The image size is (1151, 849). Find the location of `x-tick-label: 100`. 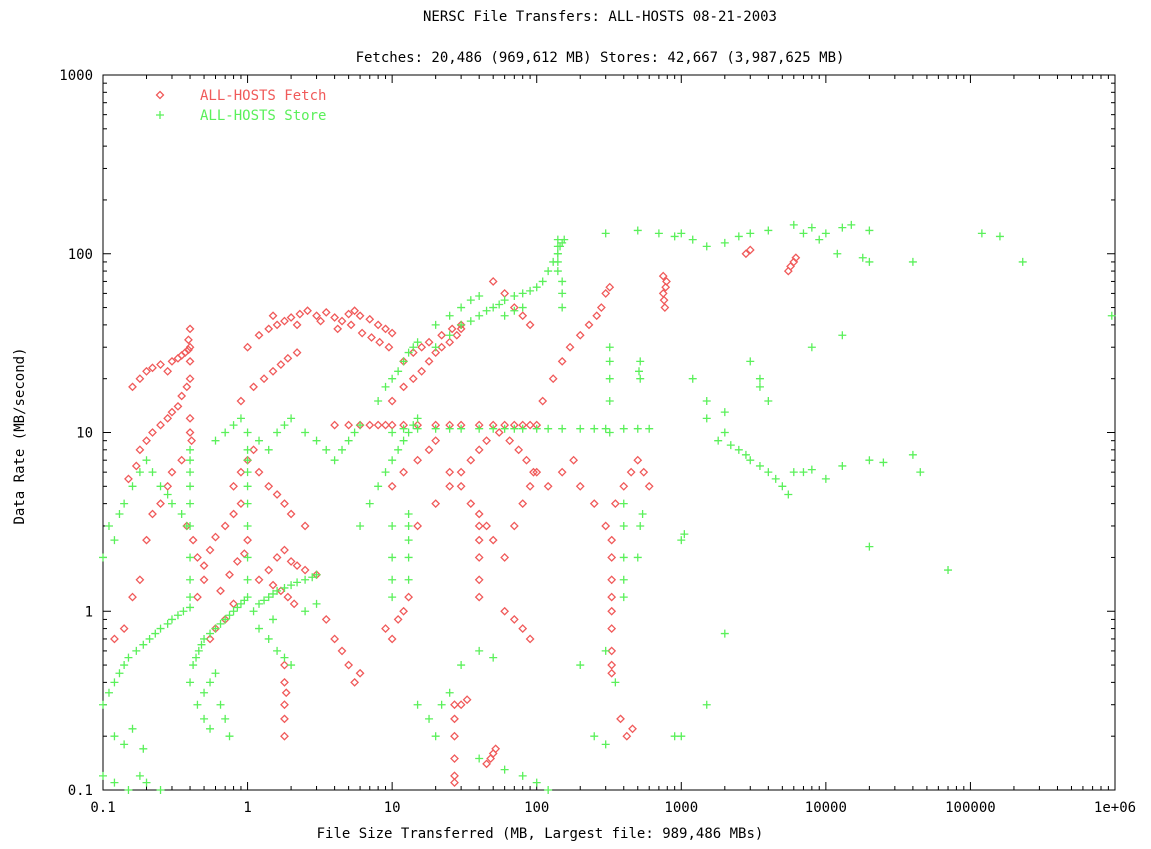

x-tick-label: 100 is located at coordinates (536, 808).